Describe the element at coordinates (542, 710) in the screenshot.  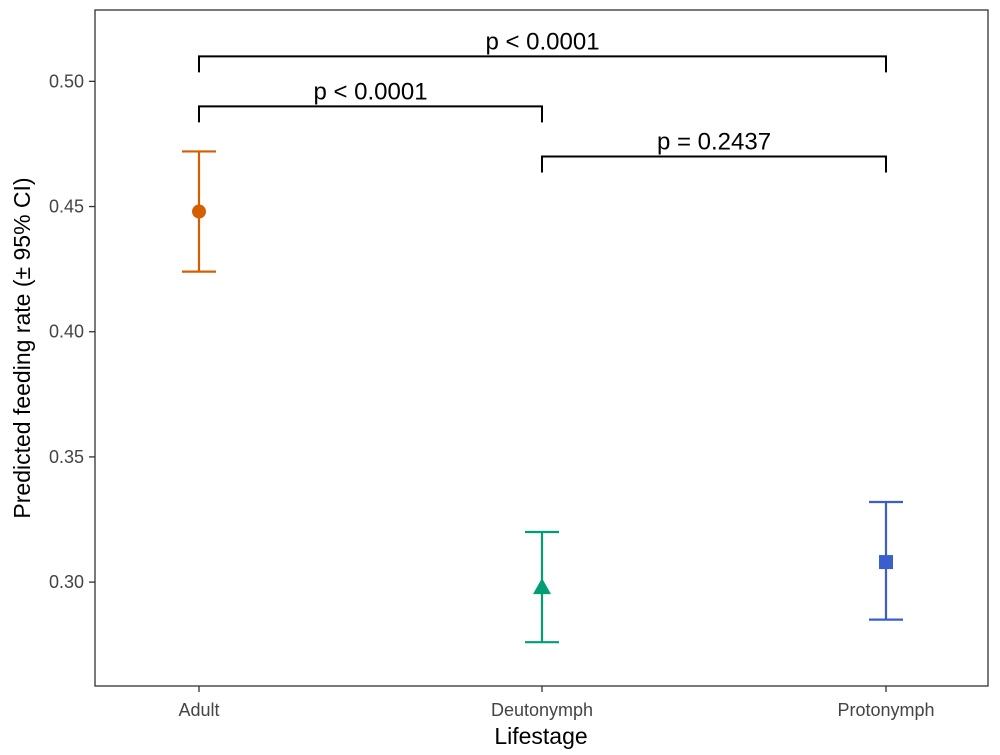
I see `x-tick-label: Deutonymph` at that location.